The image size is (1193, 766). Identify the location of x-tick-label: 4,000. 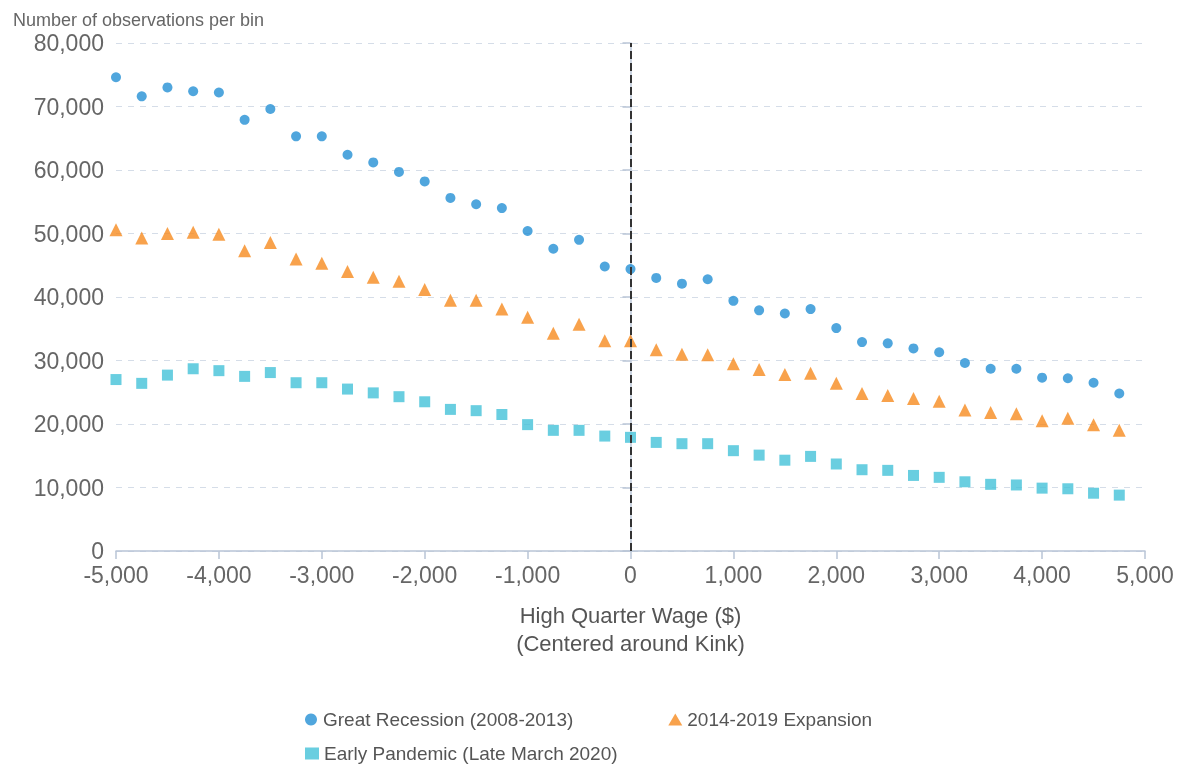
(1042, 574).